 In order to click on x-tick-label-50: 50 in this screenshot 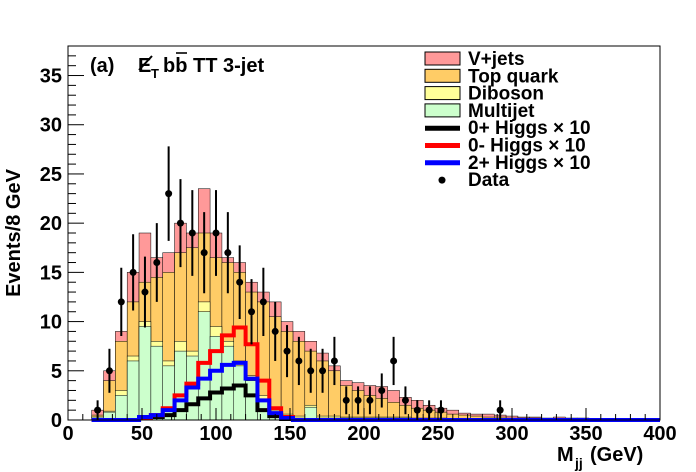, I will do `click(142, 434)`.